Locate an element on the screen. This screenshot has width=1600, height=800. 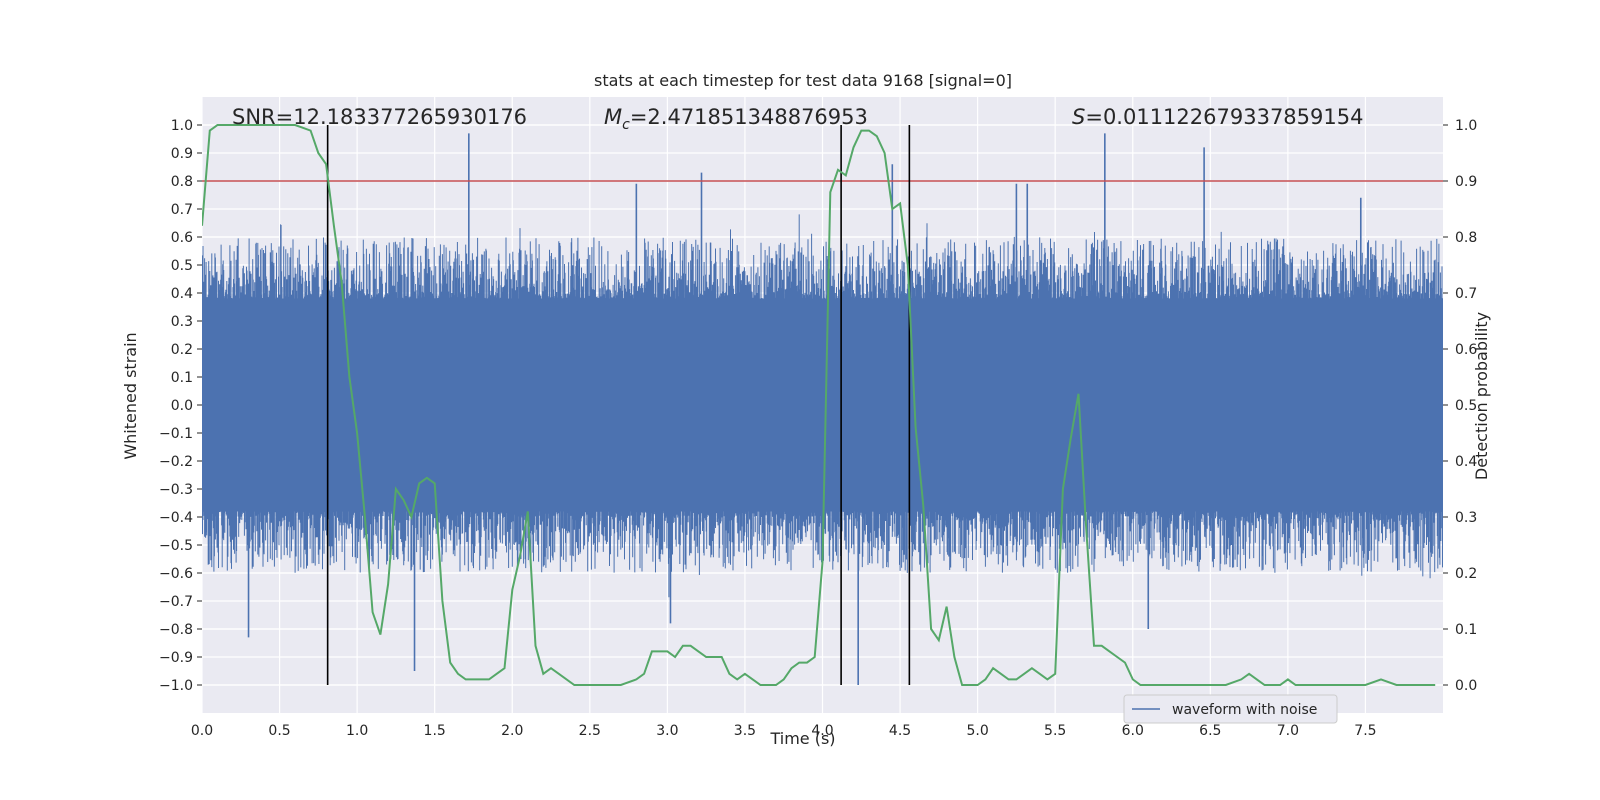
x-tick-label: 5.0 is located at coordinates (977, 731).